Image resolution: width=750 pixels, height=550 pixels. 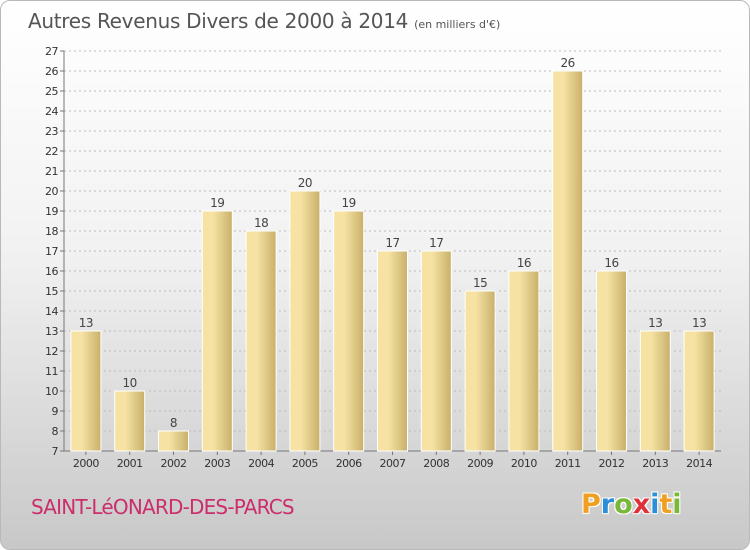 What do you see at coordinates (349, 463) in the screenshot?
I see `x-tick-label-2006: 2006` at bounding box center [349, 463].